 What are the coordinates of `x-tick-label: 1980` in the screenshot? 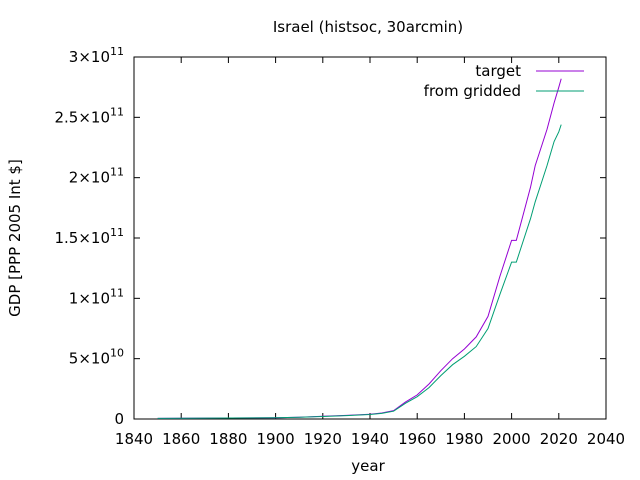 It's located at (464, 439).